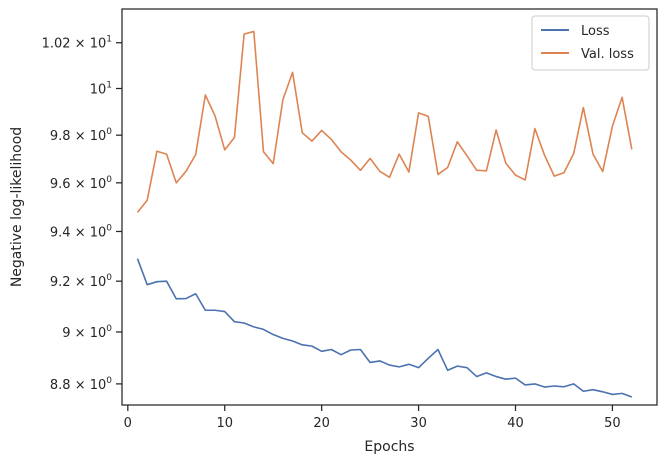  Describe the element at coordinates (607, 54) in the screenshot. I see `legend-label-val-loss: Val. loss` at that location.